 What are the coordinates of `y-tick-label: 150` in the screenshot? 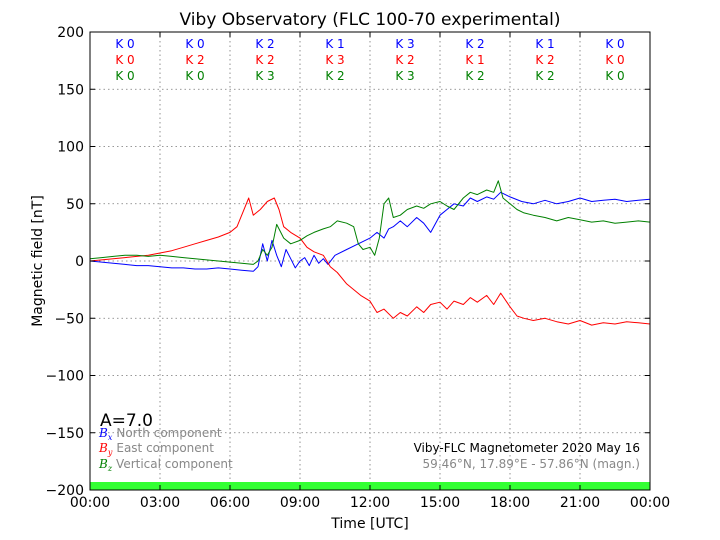 It's located at (70, 90).